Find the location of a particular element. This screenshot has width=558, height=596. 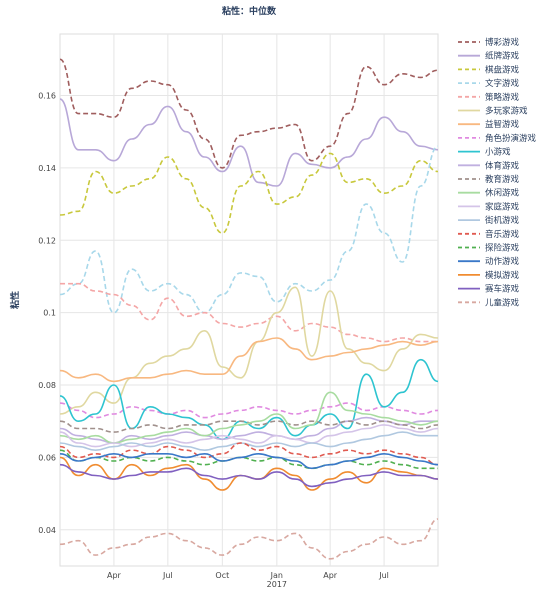

legend-item: 家庭游戏 is located at coordinates (489, 206).